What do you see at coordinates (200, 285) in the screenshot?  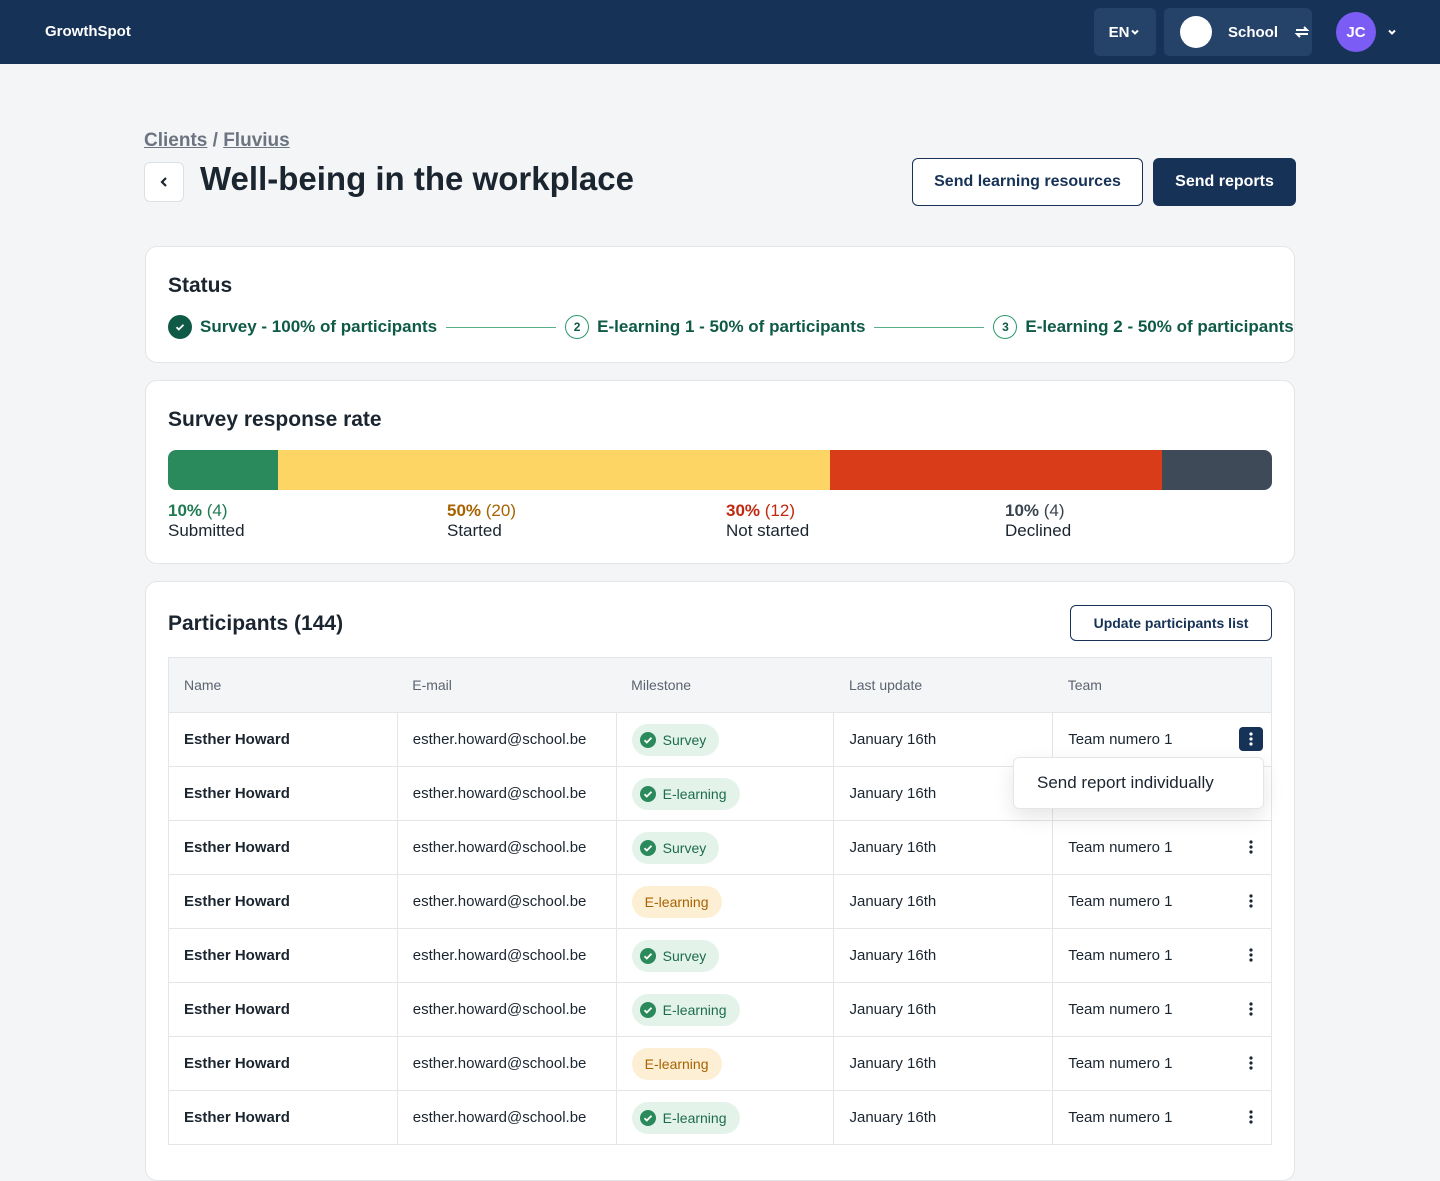 I see `card-title: Status` at bounding box center [200, 285].